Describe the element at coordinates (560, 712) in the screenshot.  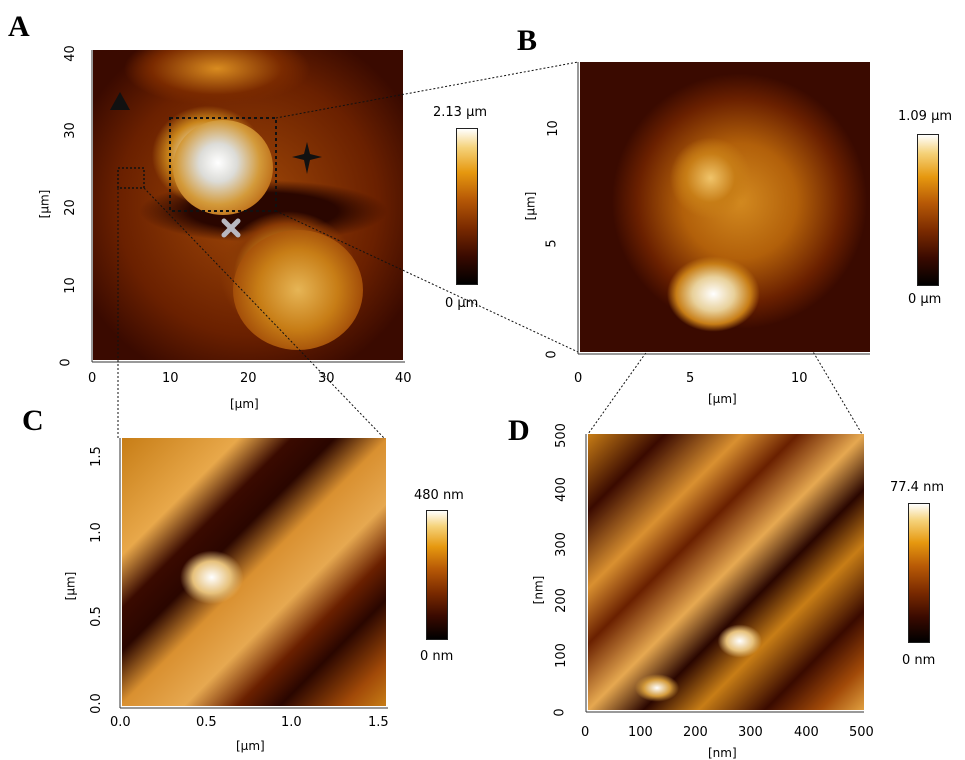
I see `panel-d-ytick: 0` at that location.